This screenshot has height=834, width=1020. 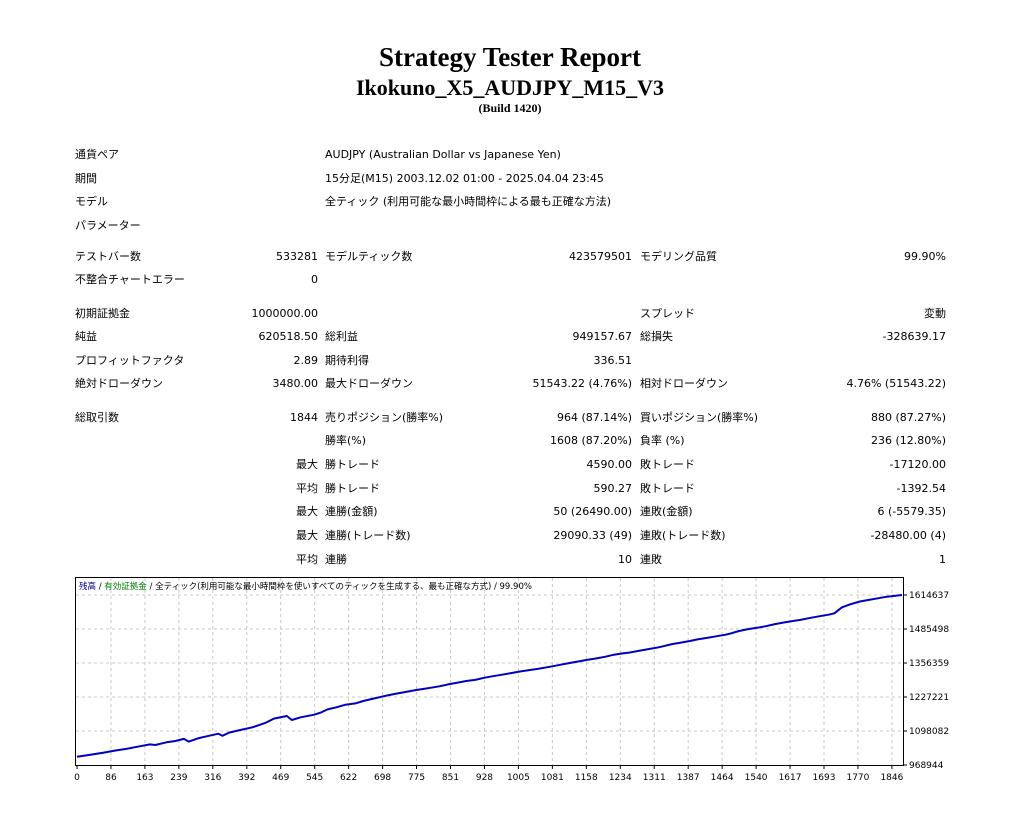 I want to click on avg-label-2: 平均, so click(x=289, y=560).